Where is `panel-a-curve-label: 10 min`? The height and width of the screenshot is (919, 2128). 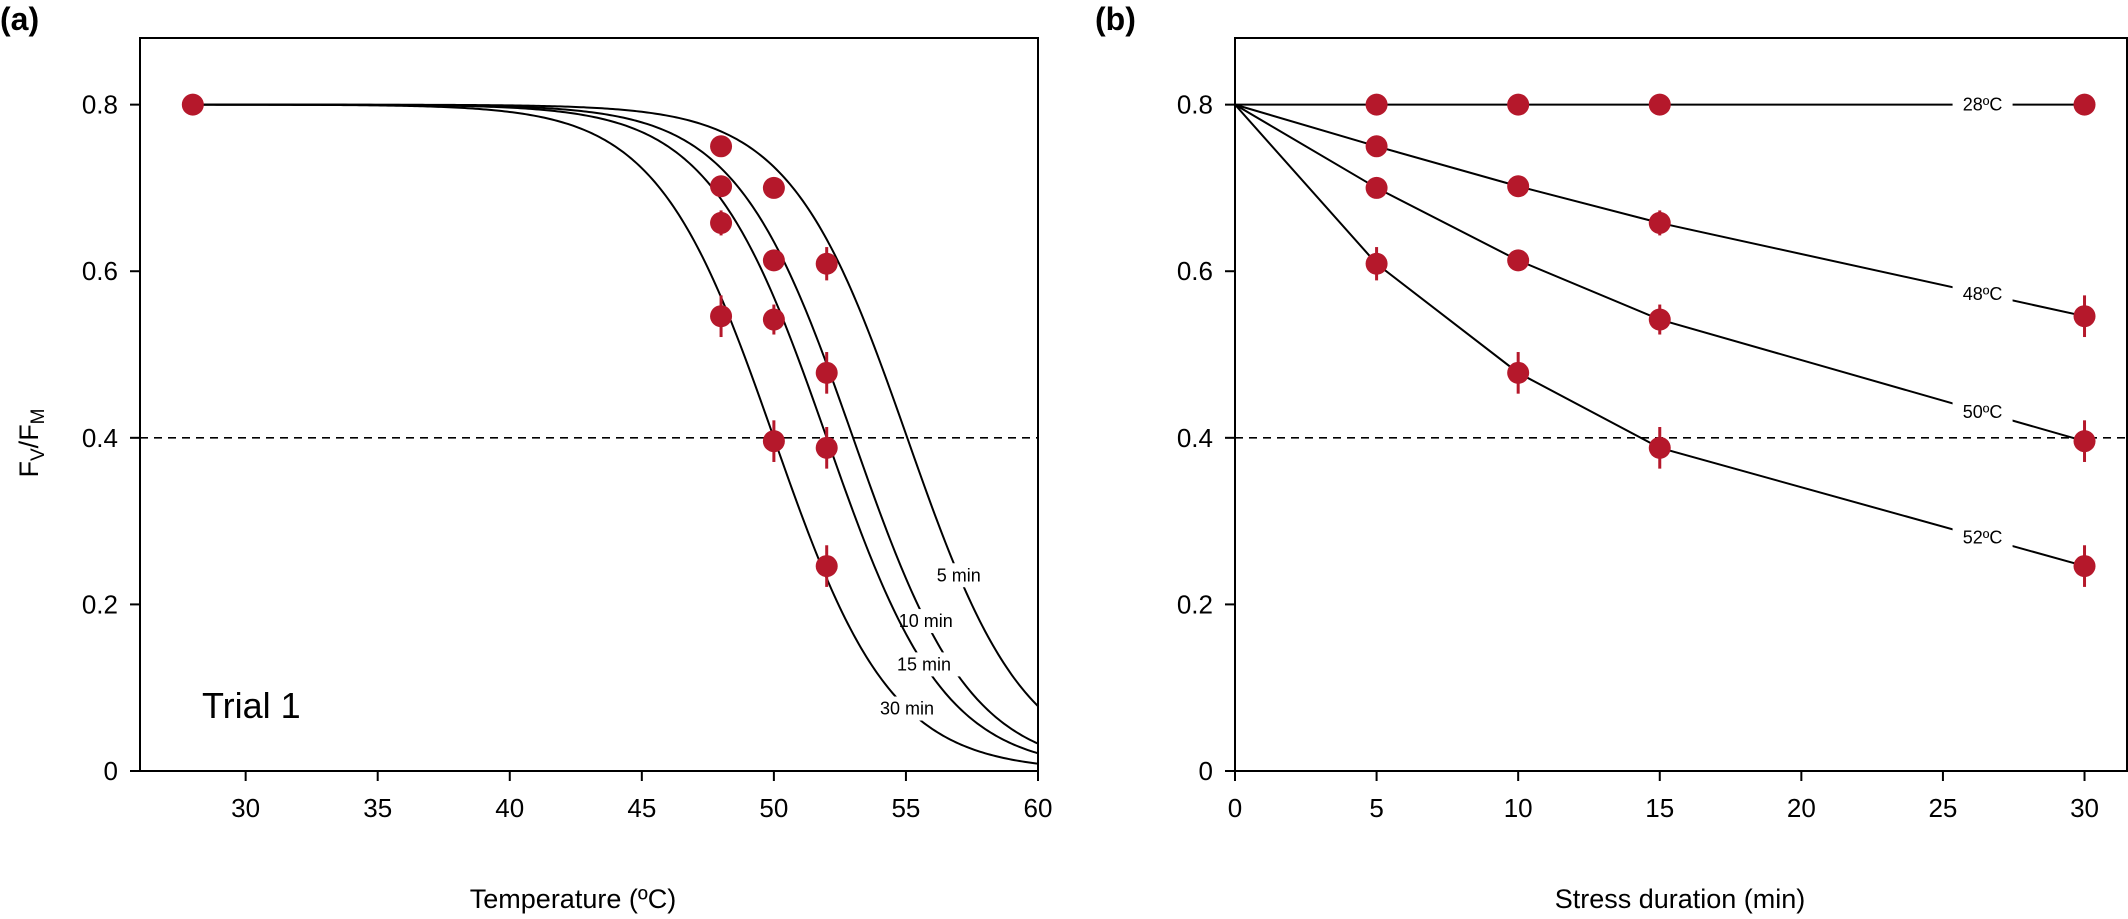
panel-a-curve-label: 10 min is located at coordinates (926, 621).